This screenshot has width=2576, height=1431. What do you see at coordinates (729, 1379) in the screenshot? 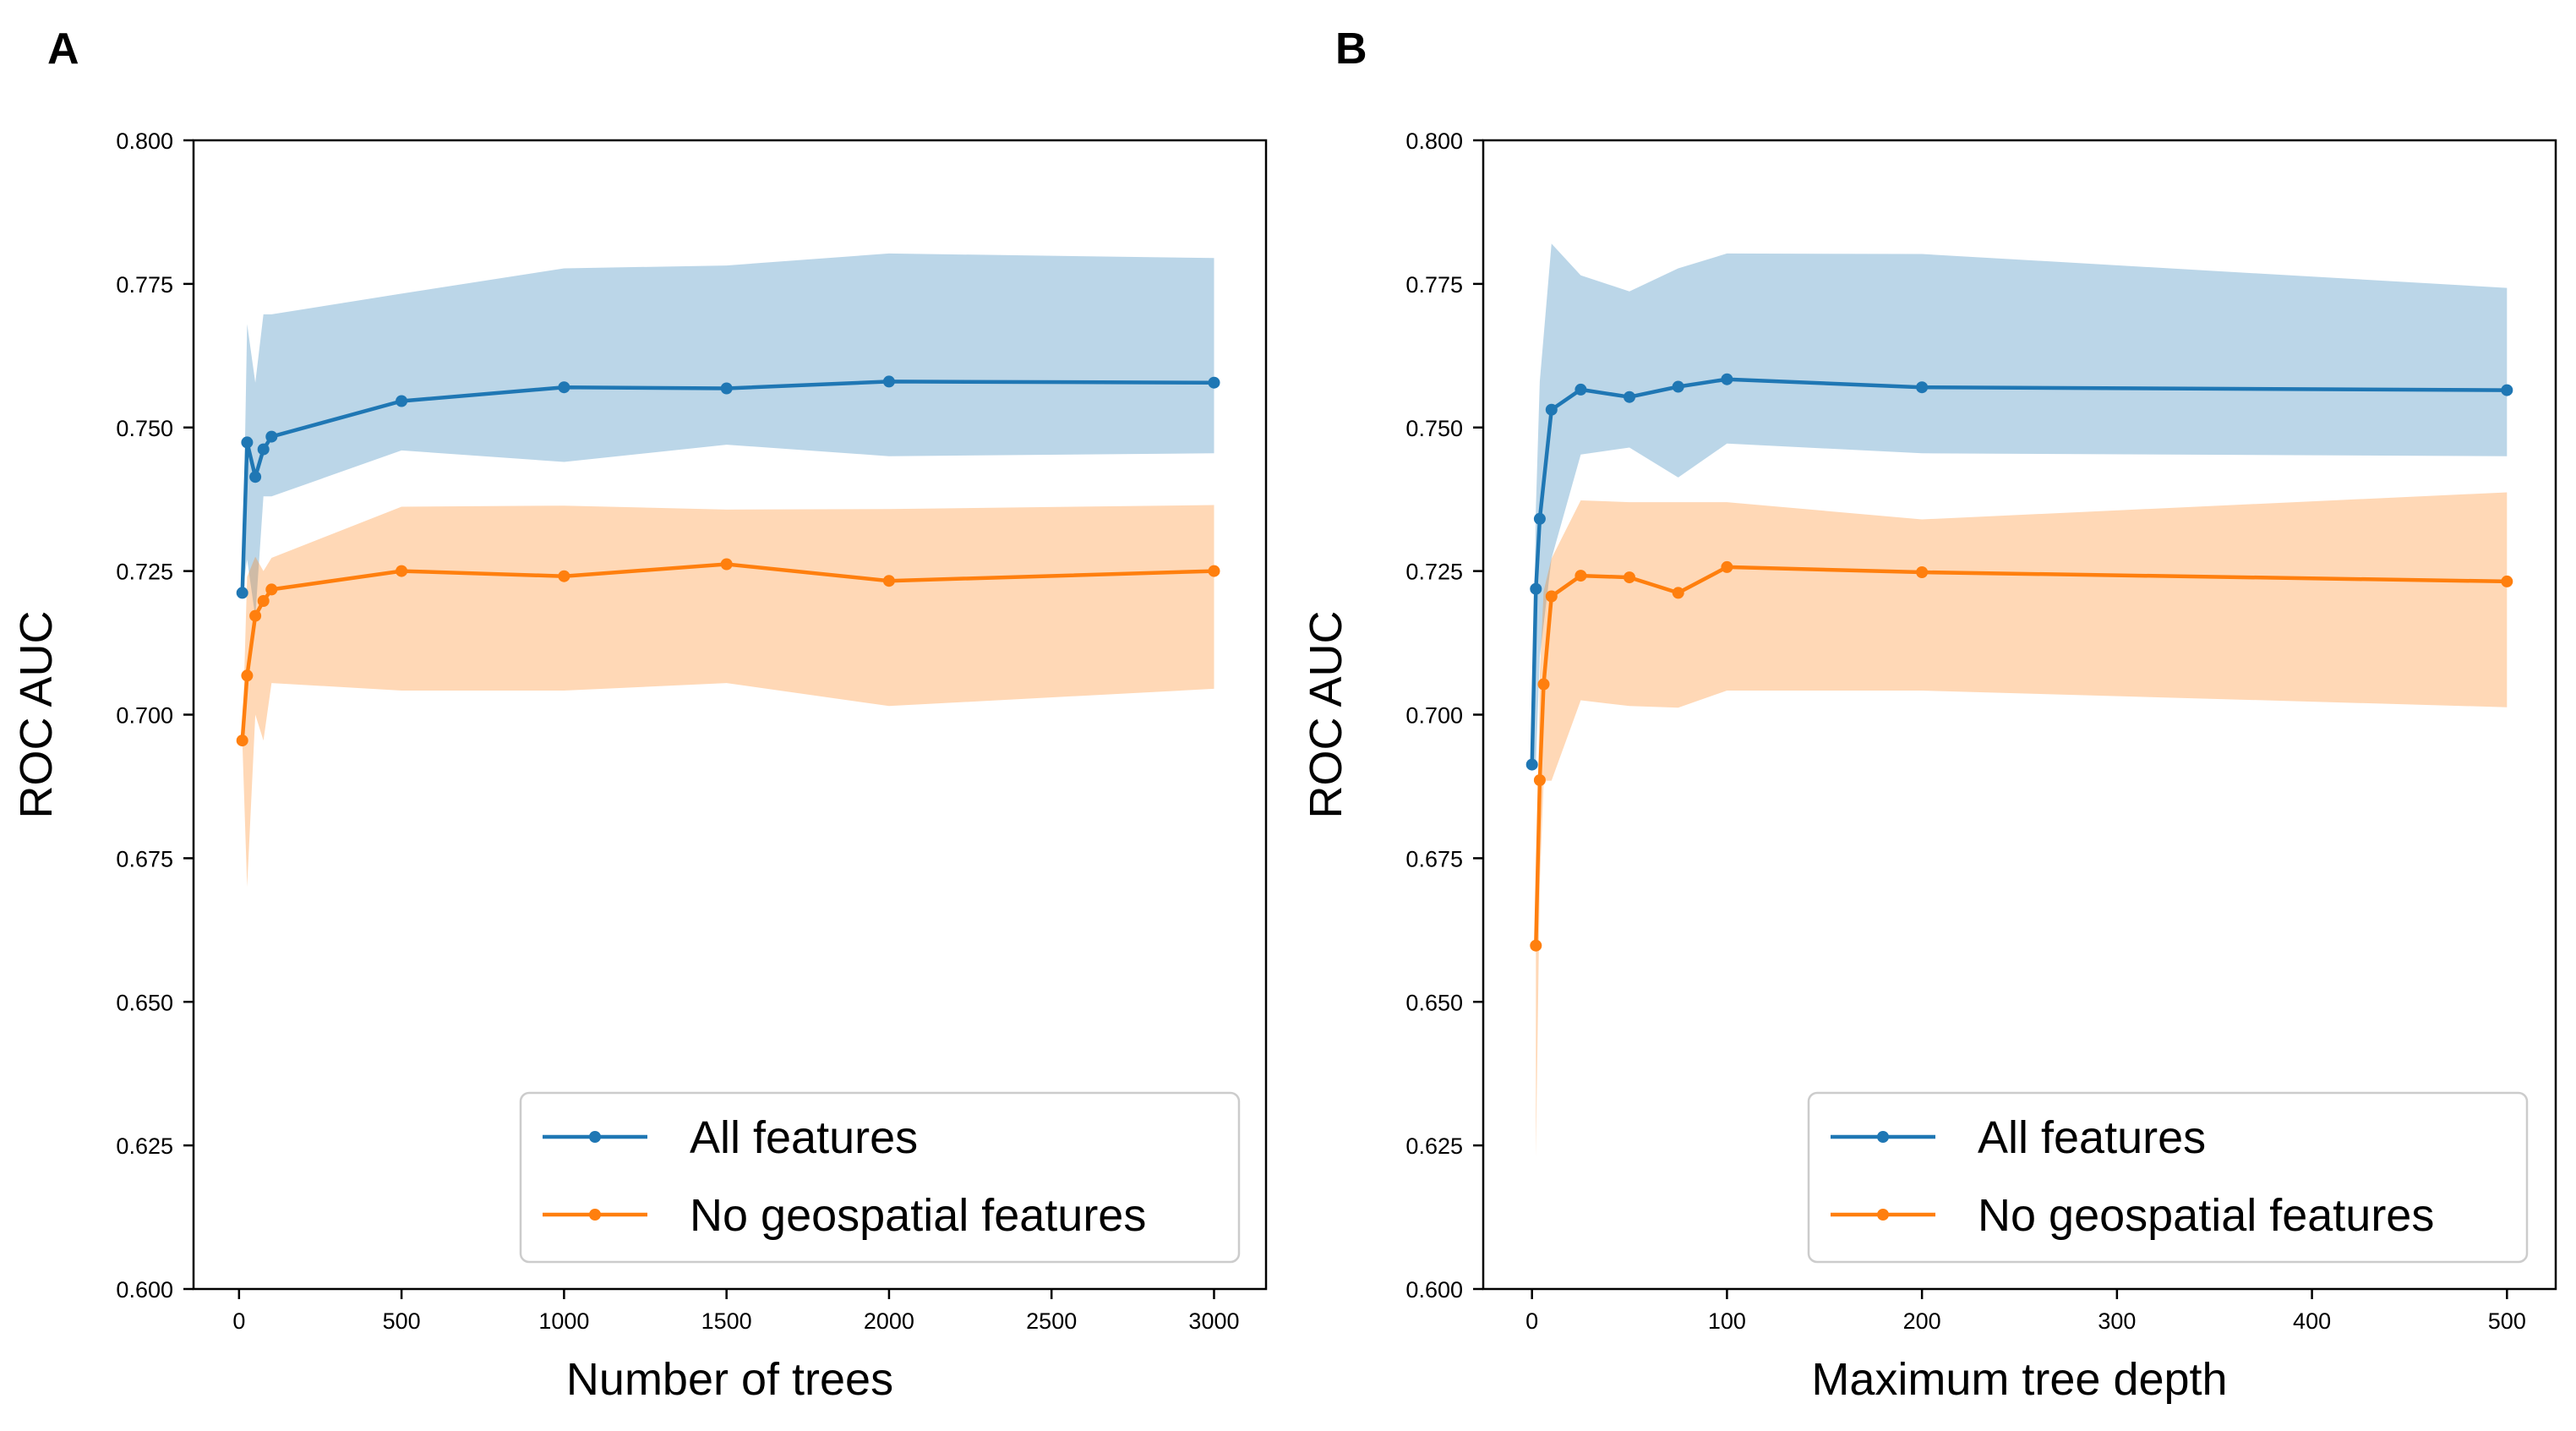
I see `x-axis-label: Number of trees` at bounding box center [729, 1379].